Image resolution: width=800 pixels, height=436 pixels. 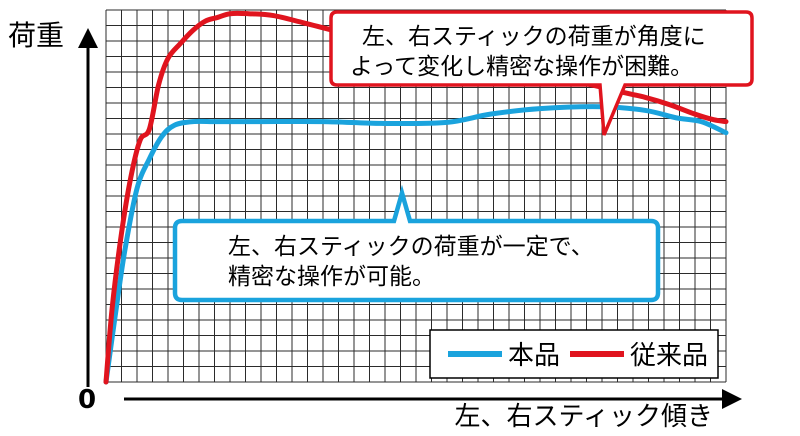 What do you see at coordinates (534, 356) in the screenshot?
I see `legend-label-product: 本品` at bounding box center [534, 356].